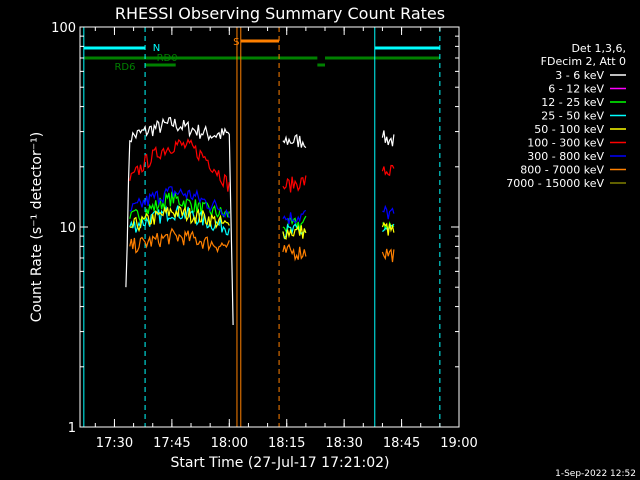  I want to click on legend-label-2: 12 - 25 keV, so click(572, 102).